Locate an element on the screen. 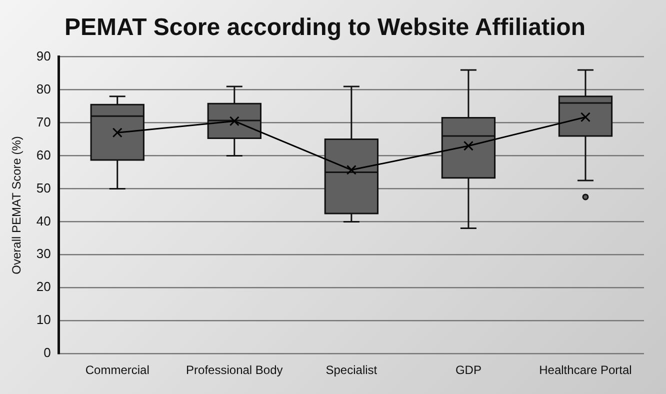  y-tick-label: 30 is located at coordinates (43, 254).